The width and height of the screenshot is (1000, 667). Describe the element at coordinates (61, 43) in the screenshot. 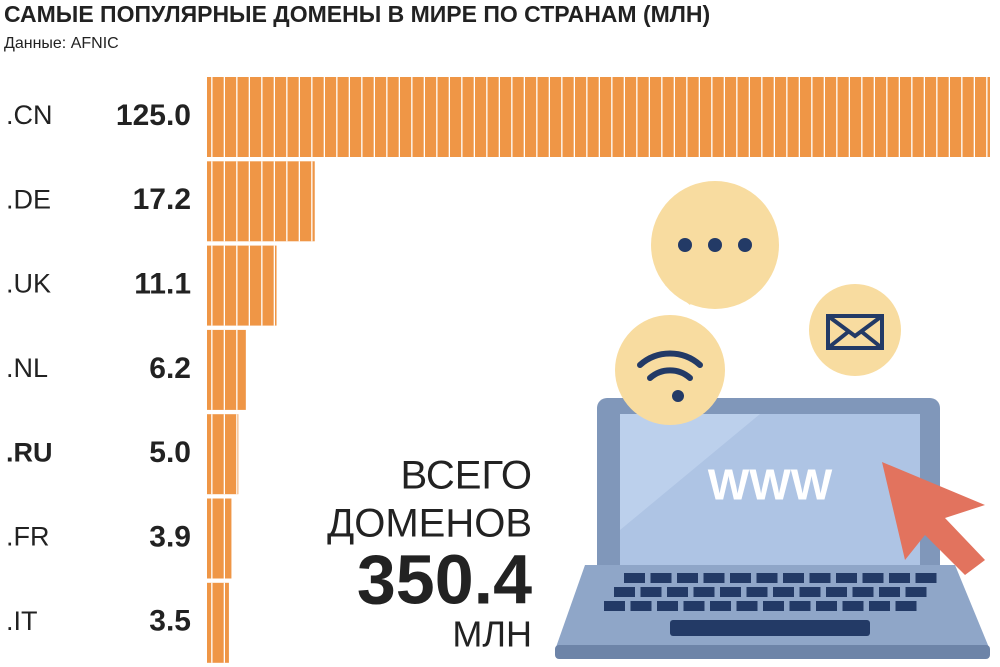

I see `source: Данные: AFNIC` at that location.